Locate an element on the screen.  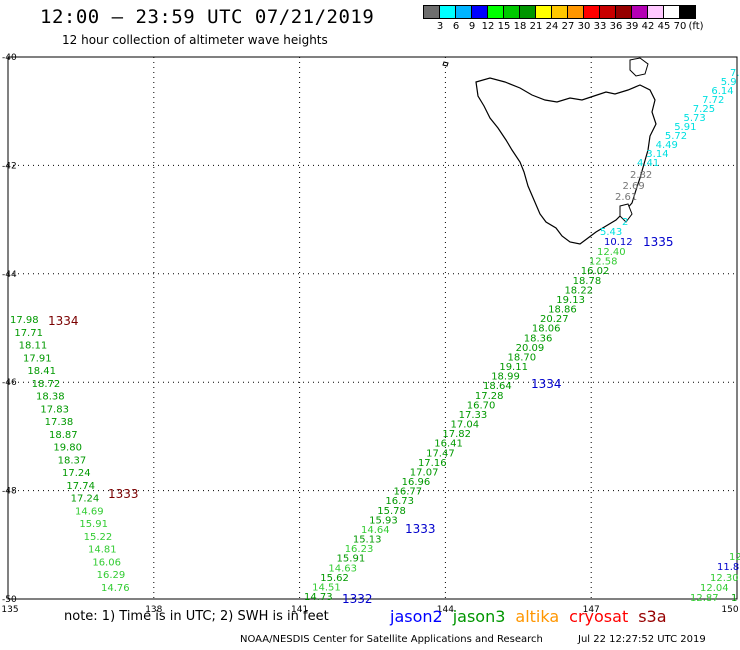
wave-height-label: 16.77 is located at coordinates (408, 492).